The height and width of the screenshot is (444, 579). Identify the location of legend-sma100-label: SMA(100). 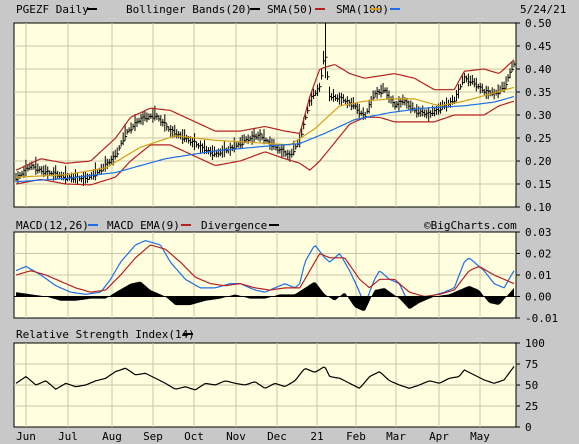
(362, 9).